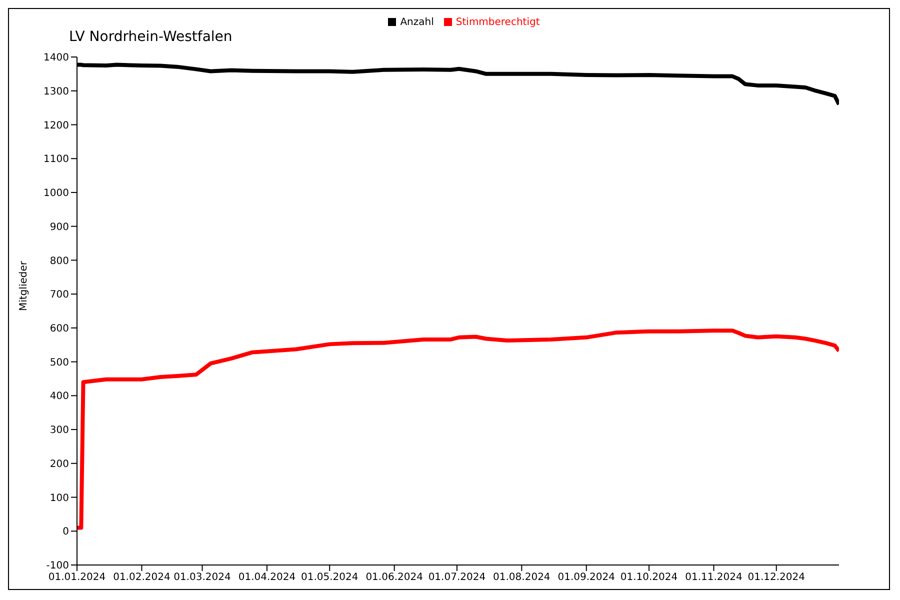  What do you see at coordinates (150, 37) in the screenshot?
I see `chart-title: LV Nordrhein-Westfalen` at bounding box center [150, 37].